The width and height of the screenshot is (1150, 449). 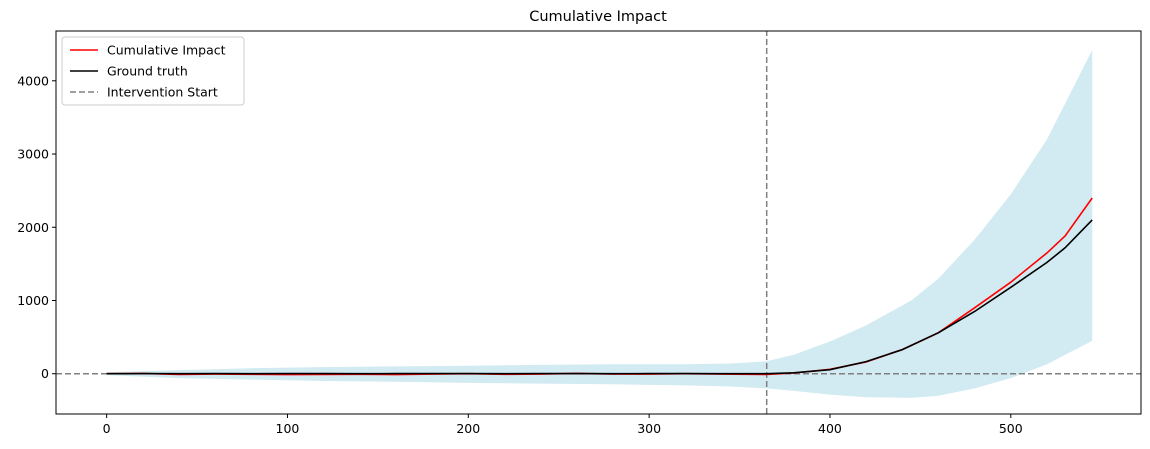 I want to click on x-tick-label: 500, so click(x=1011, y=428).